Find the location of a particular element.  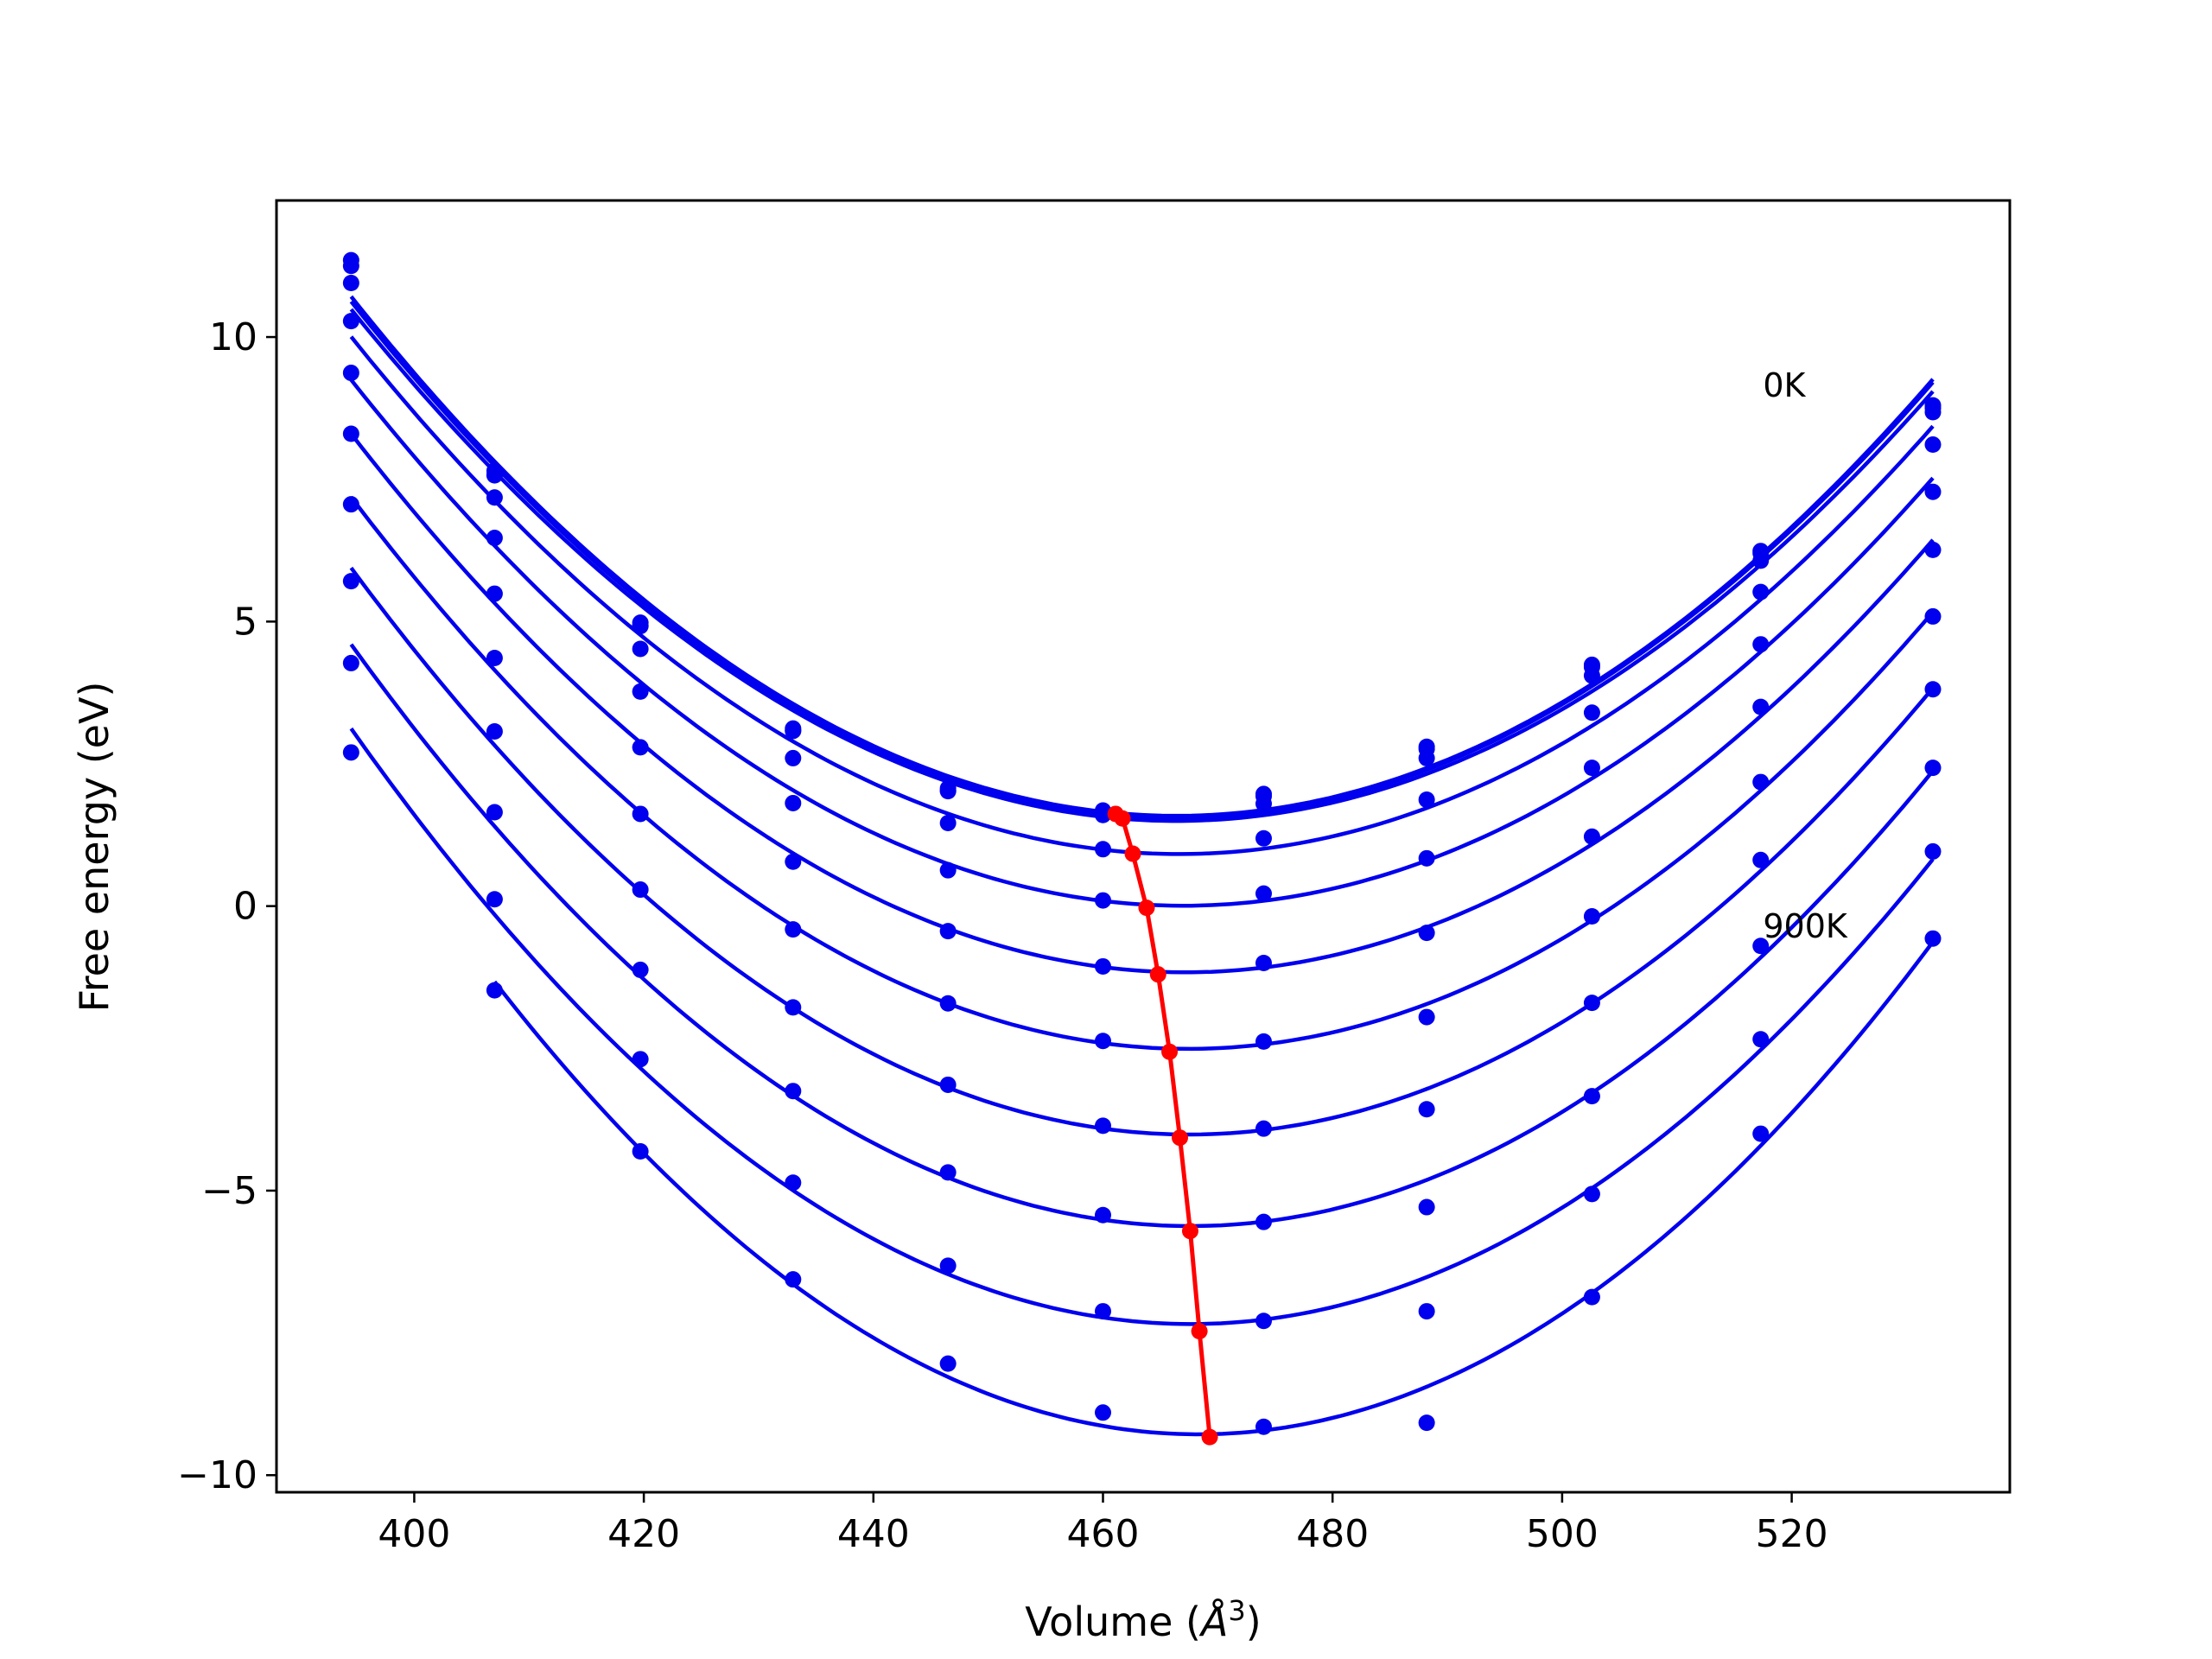

y-tick-label: 10 is located at coordinates (233, 337).